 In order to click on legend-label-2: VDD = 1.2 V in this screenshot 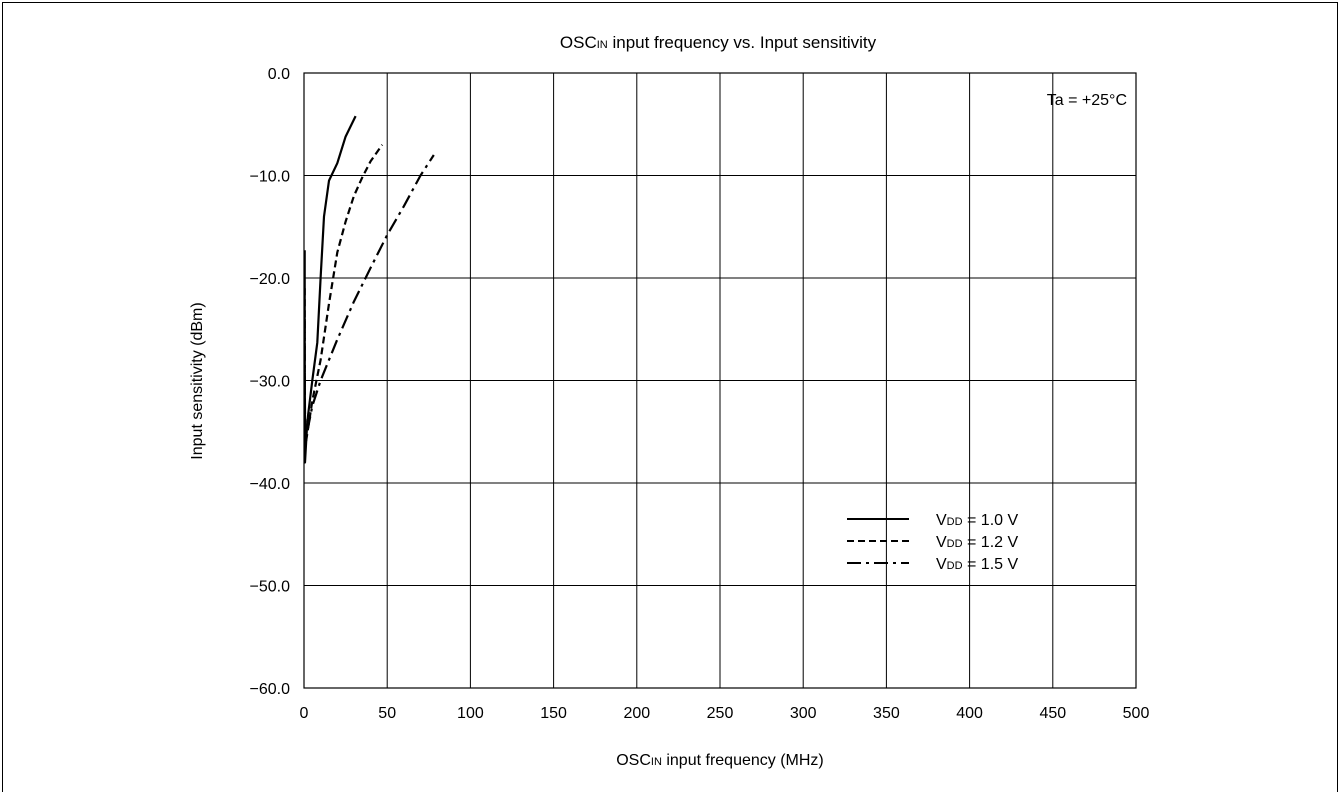, I will do `click(977, 542)`.